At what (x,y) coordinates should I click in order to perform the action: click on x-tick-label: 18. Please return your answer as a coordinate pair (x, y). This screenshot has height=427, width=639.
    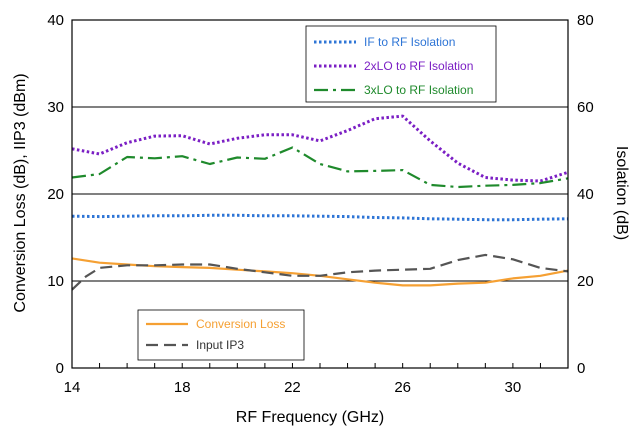
    Looking at the image, I should click on (182, 387).